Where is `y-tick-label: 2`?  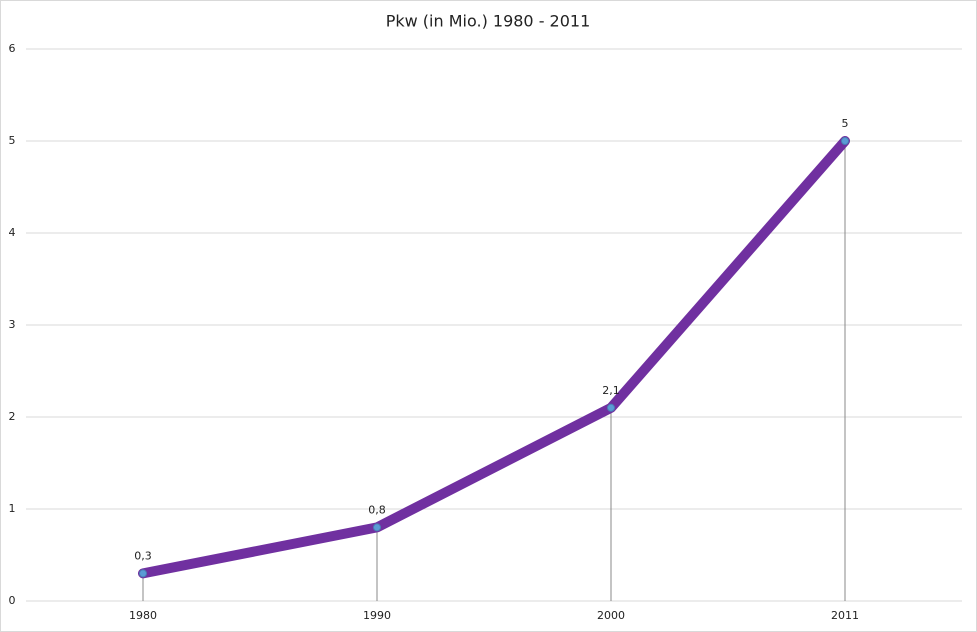 y-tick-label: 2 is located at coordinates (12, 416).